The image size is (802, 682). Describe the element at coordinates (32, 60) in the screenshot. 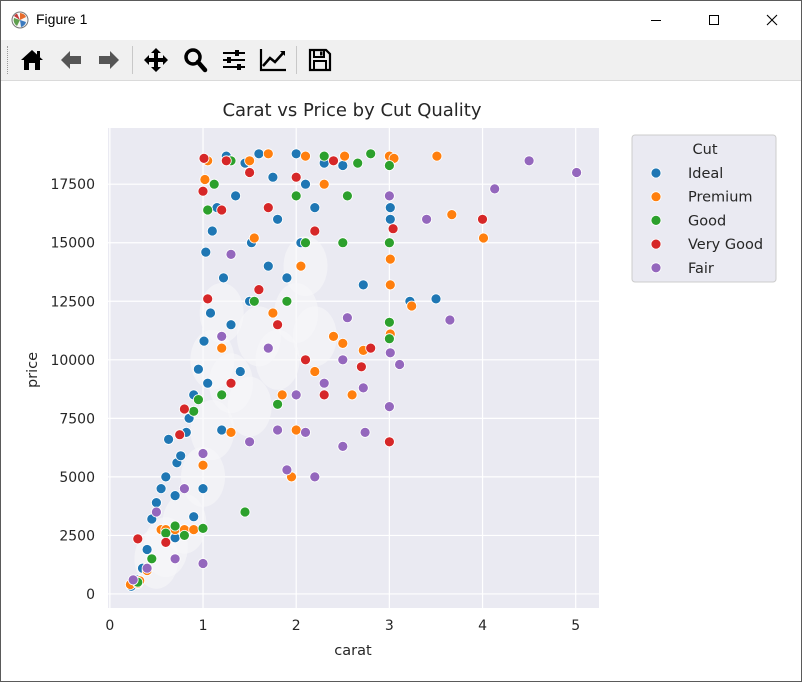

I see `home-button` at that location.